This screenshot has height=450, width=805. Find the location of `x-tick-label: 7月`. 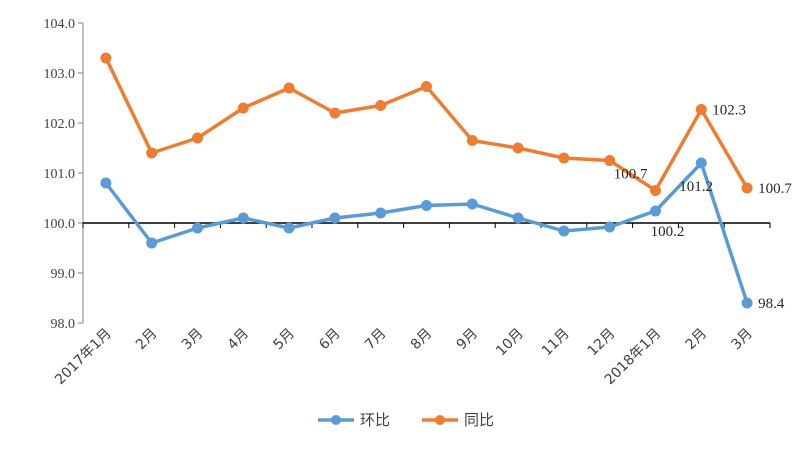

x-tick-label: 7月 is located at coordinates (376, 340).